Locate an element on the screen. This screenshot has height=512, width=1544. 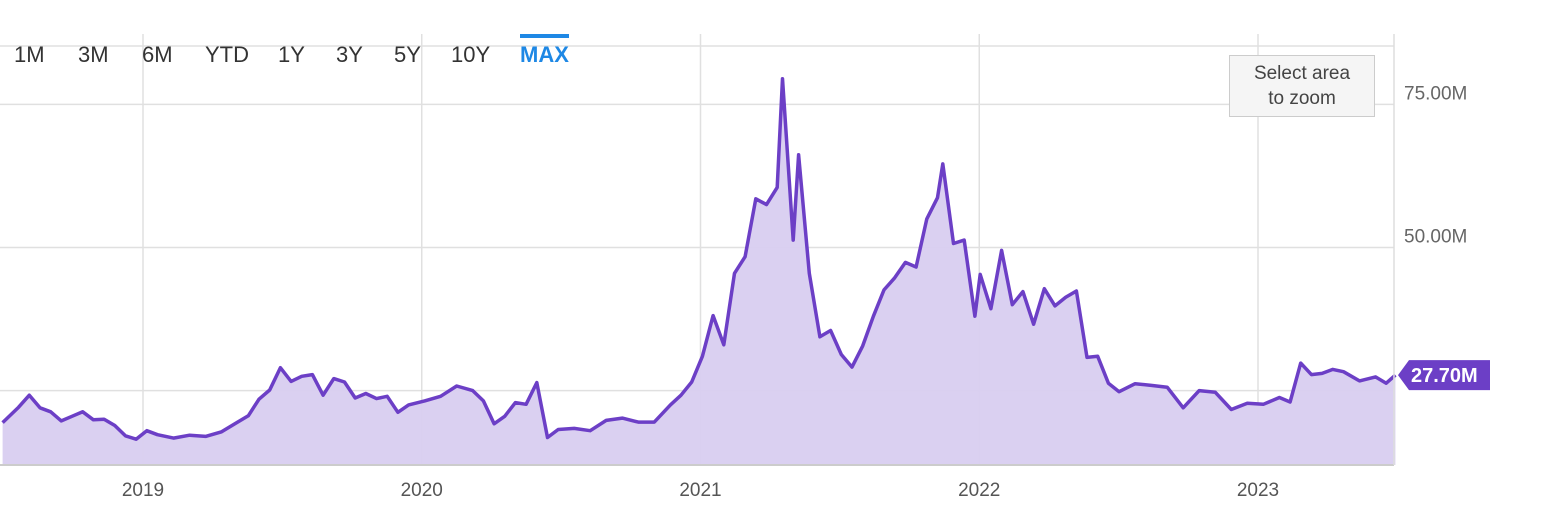
range-tab-6m: 6M is located at coordinates (157, 54).